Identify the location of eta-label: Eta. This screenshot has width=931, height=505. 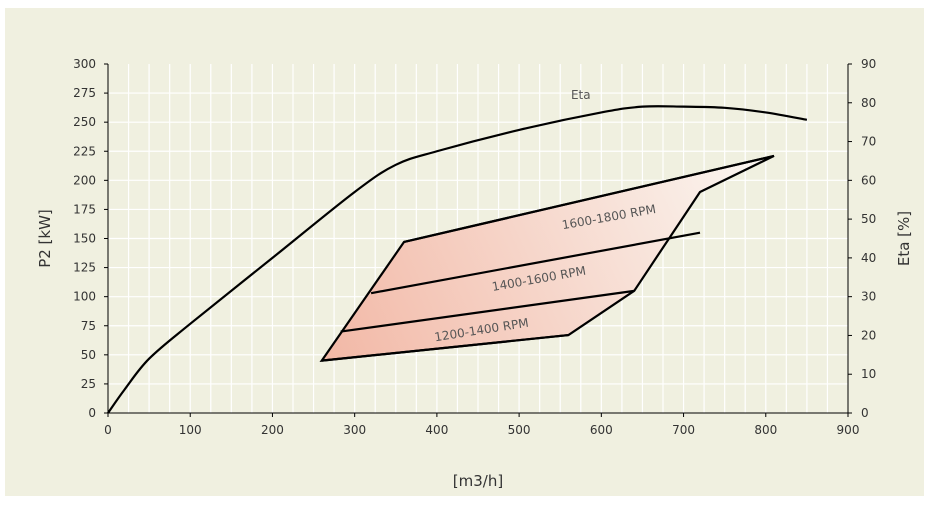
(581, 95).